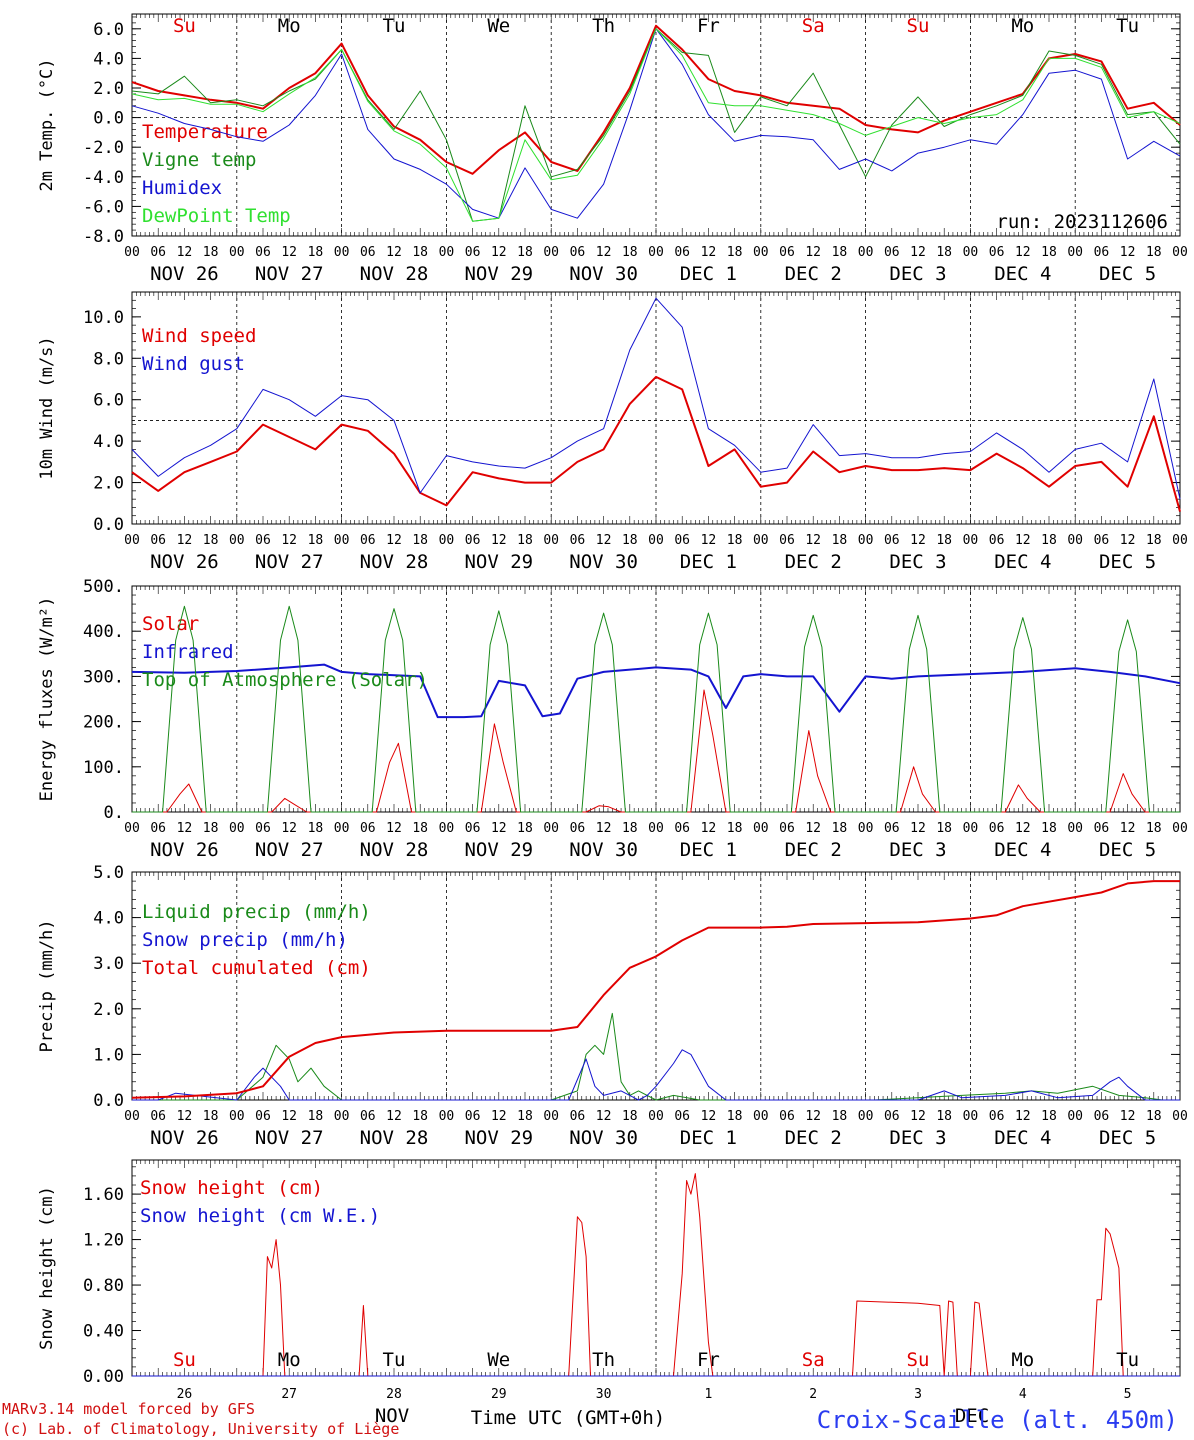 This screenshot has height=1440, width=1194. Describe the element at coordinates (108, 89) in the screenshot. I see `y-tick-label: 2.0` at that location.